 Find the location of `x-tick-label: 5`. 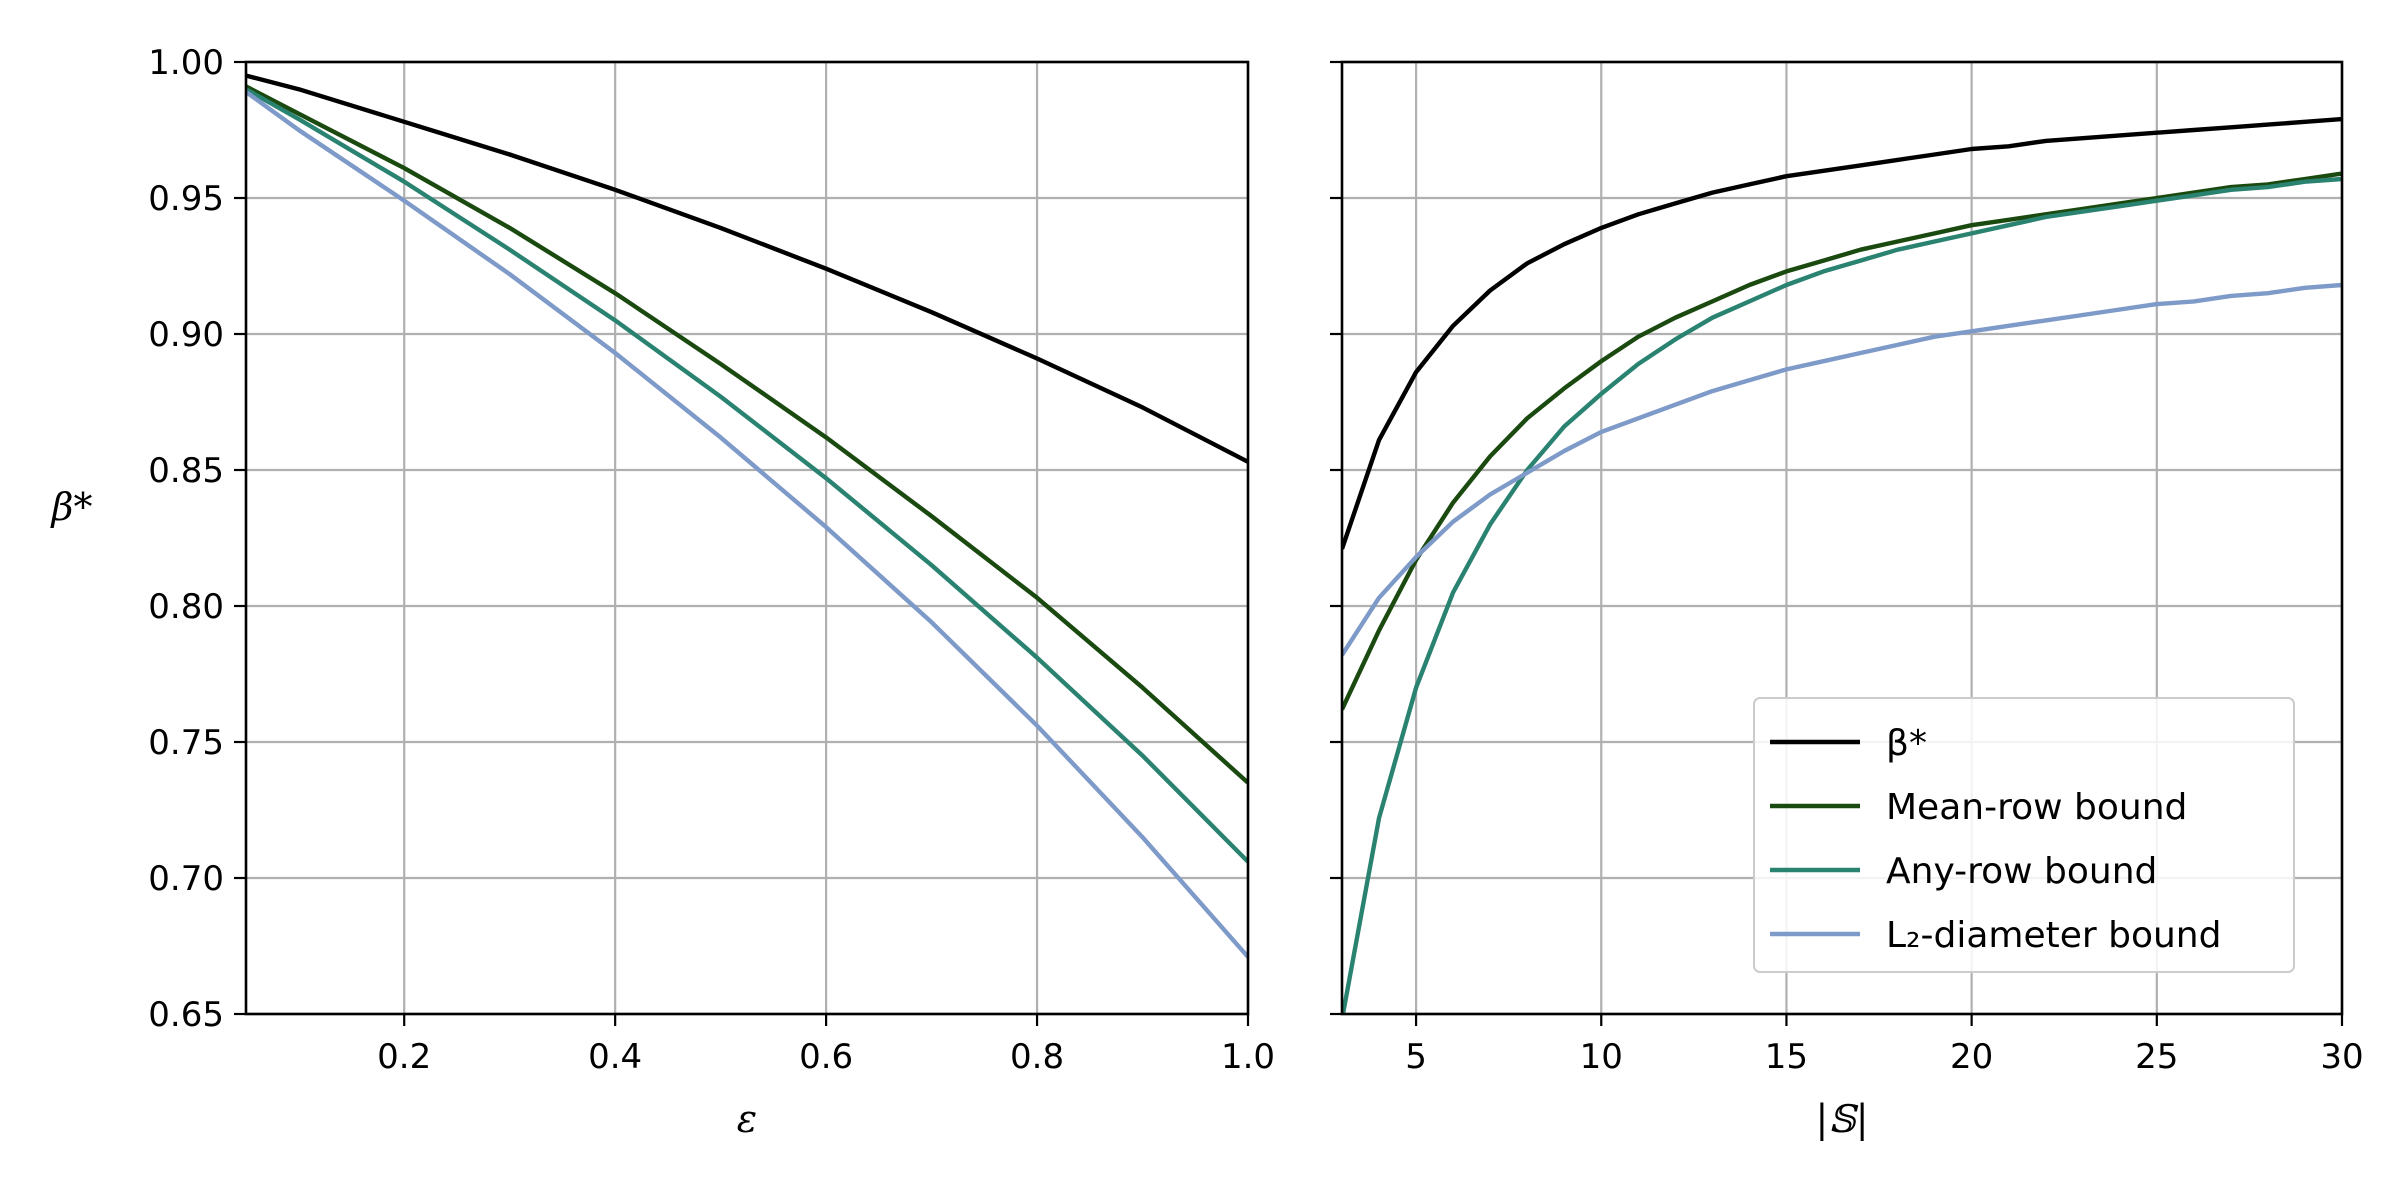

x-tick-label: 5 is located at coordinates (1416, 1057).